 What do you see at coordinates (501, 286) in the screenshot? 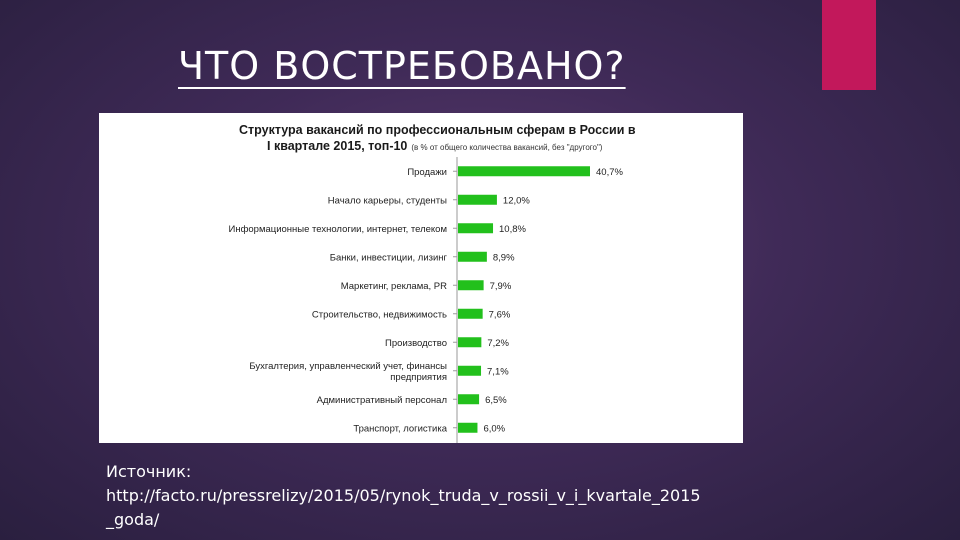
I see `value-label: 7,9%` at bounding box center [501, 286].